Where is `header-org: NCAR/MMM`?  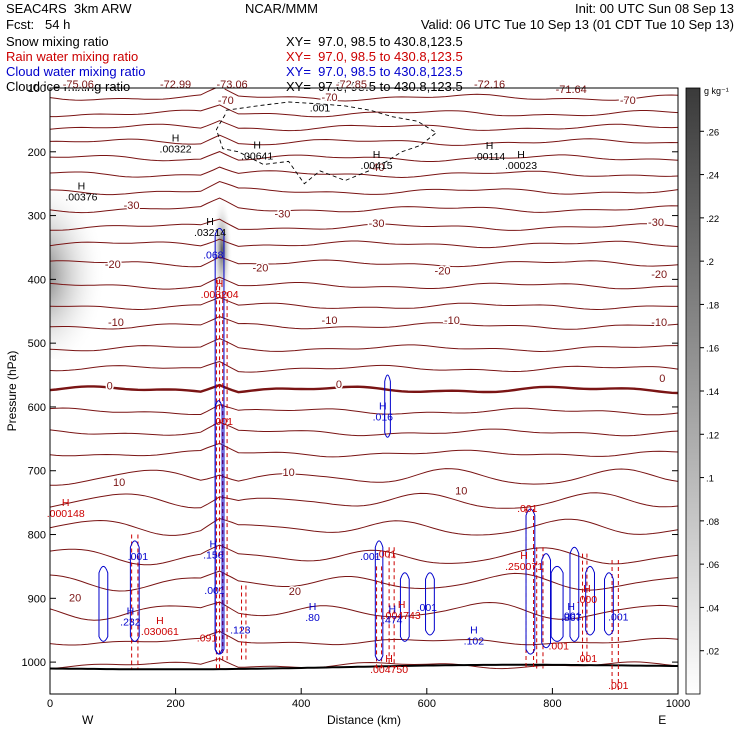 header-org: NCAR/MMM is located at coordinates (281, 8).